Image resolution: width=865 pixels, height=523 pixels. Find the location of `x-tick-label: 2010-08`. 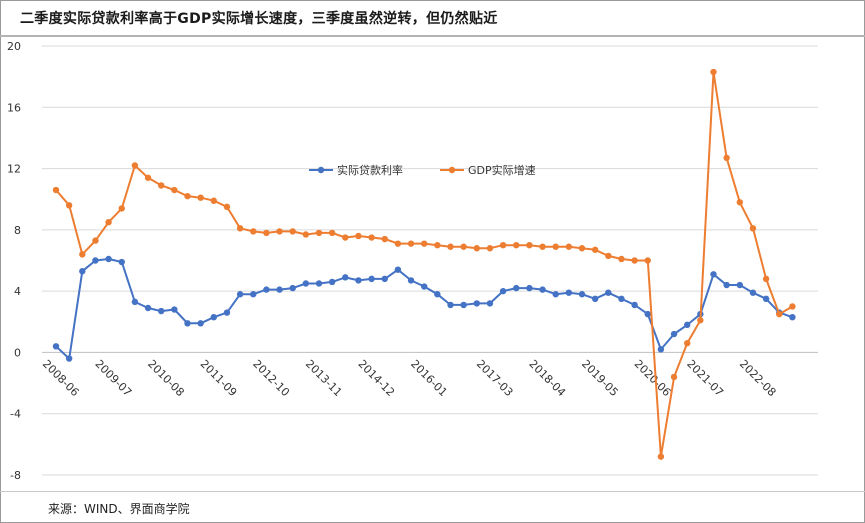

x-tick-label: 2010-08 is located at coordinates (166, 378).